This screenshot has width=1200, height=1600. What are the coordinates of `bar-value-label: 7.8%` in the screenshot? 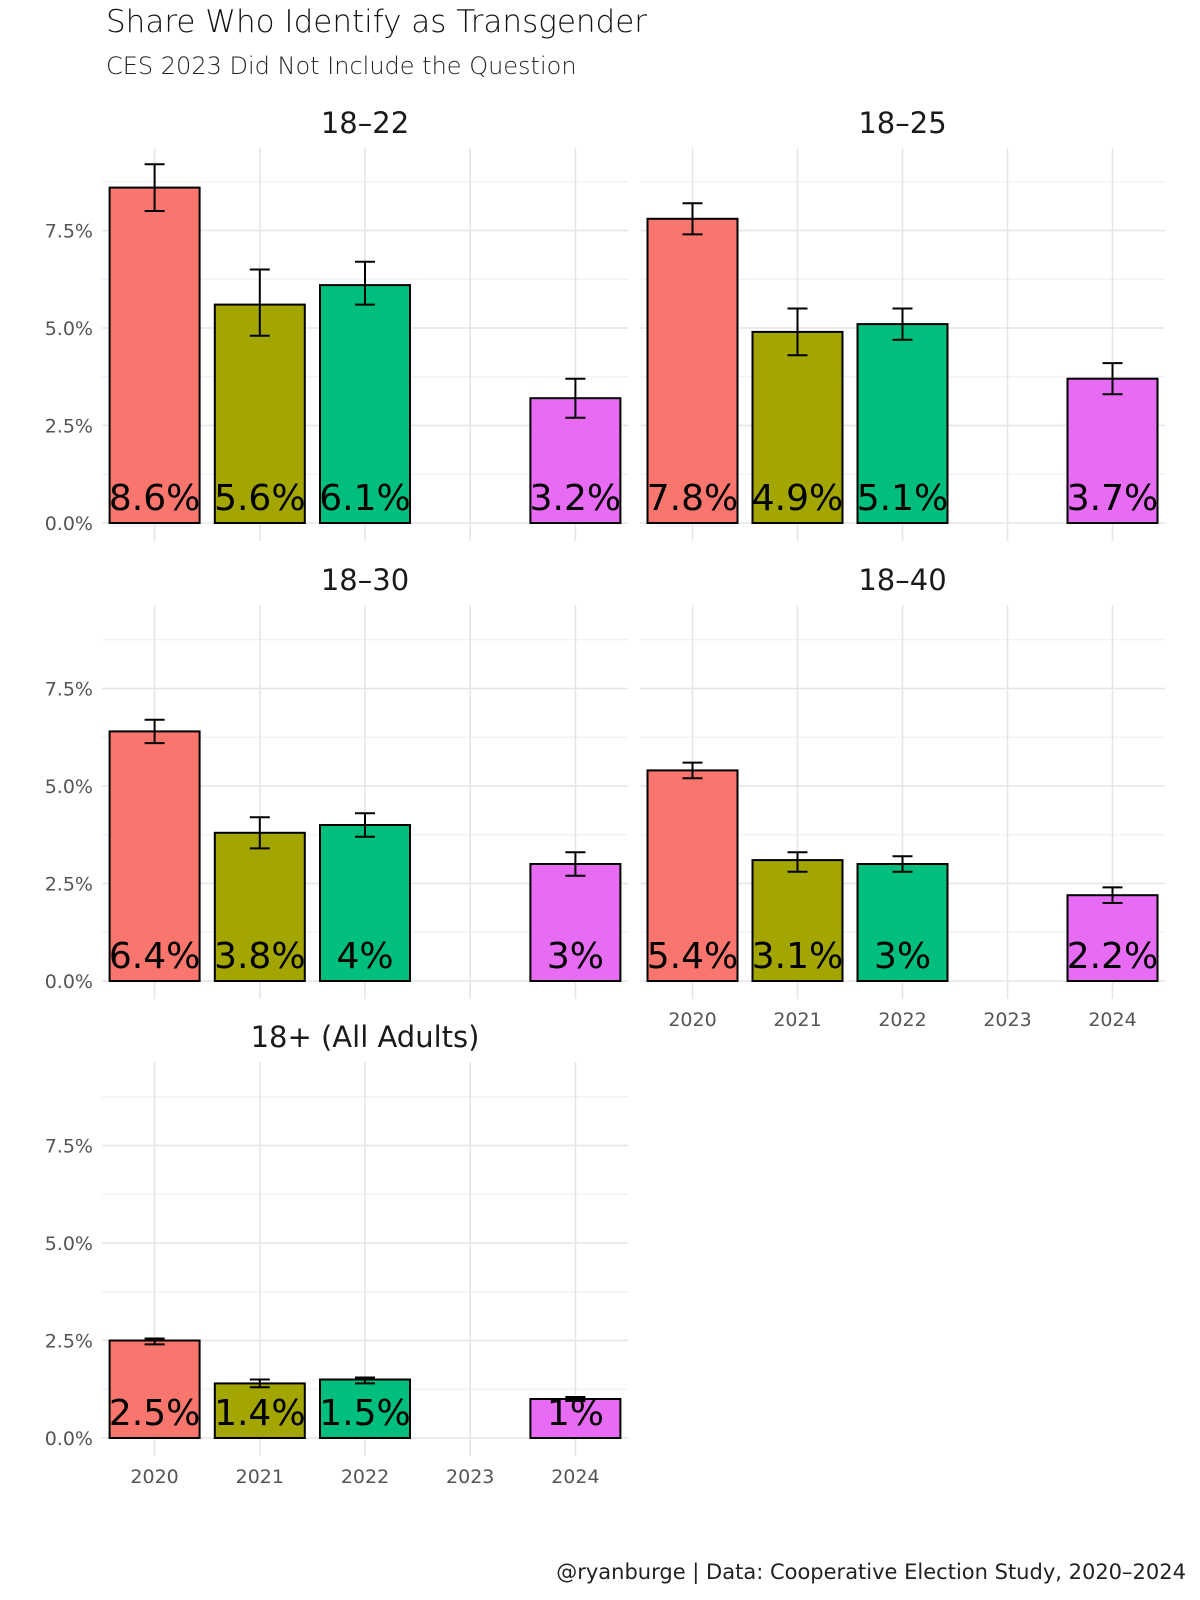 It's located at (692, 498).